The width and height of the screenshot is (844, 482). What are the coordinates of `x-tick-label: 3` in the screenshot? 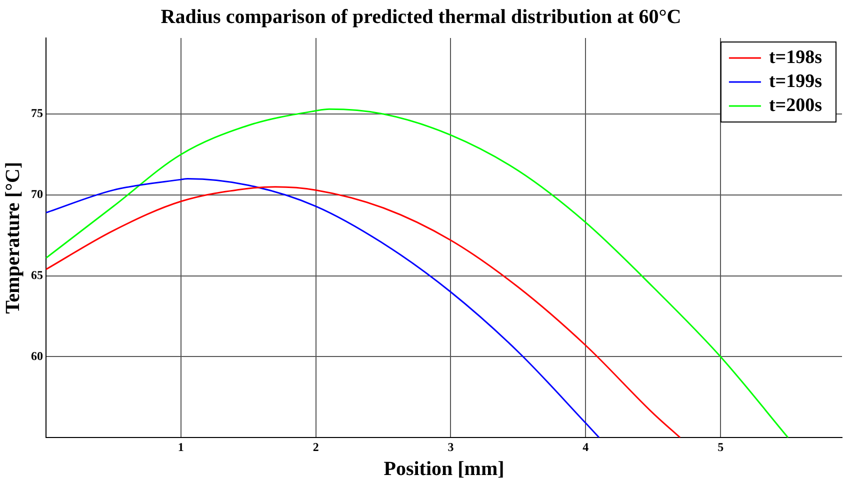 It's located at (451, 447).